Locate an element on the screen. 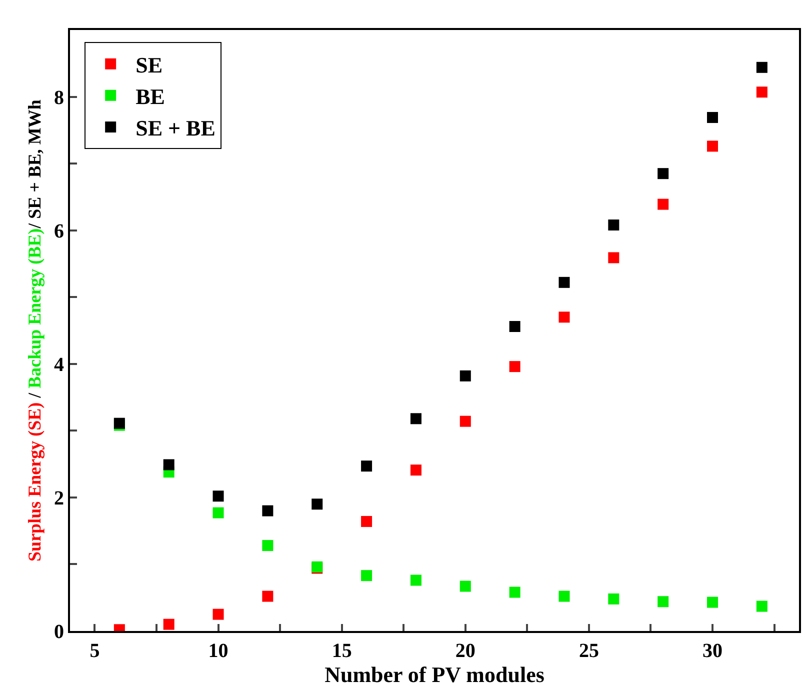 This screenshot has width=811, height=691. y-tick-label: 0 is located at coordinates (59, 632).